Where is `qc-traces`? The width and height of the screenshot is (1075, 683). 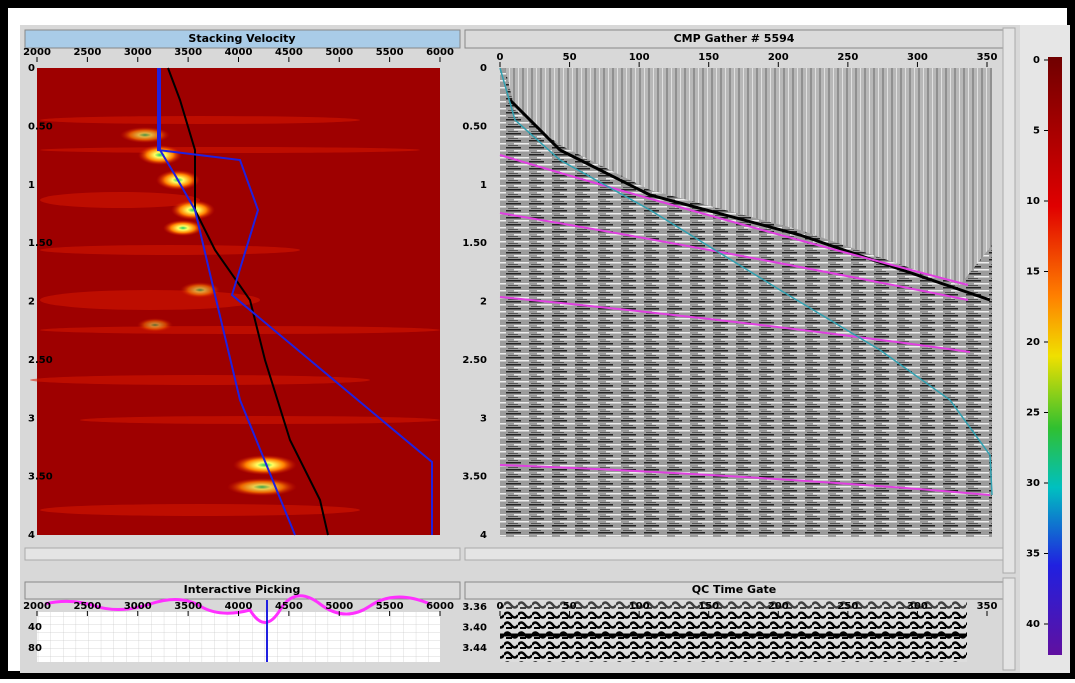 qc-traces is located at coordinates (733, 637).